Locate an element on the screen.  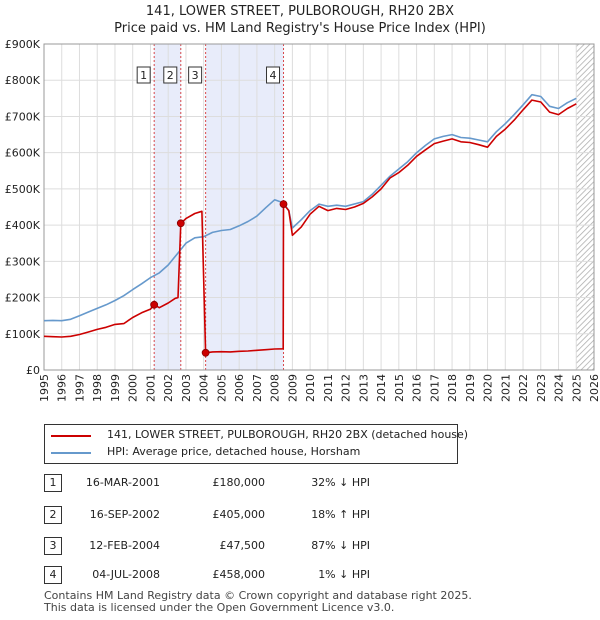
x-tick-label: 2015 is located at coordinates (399, 388).